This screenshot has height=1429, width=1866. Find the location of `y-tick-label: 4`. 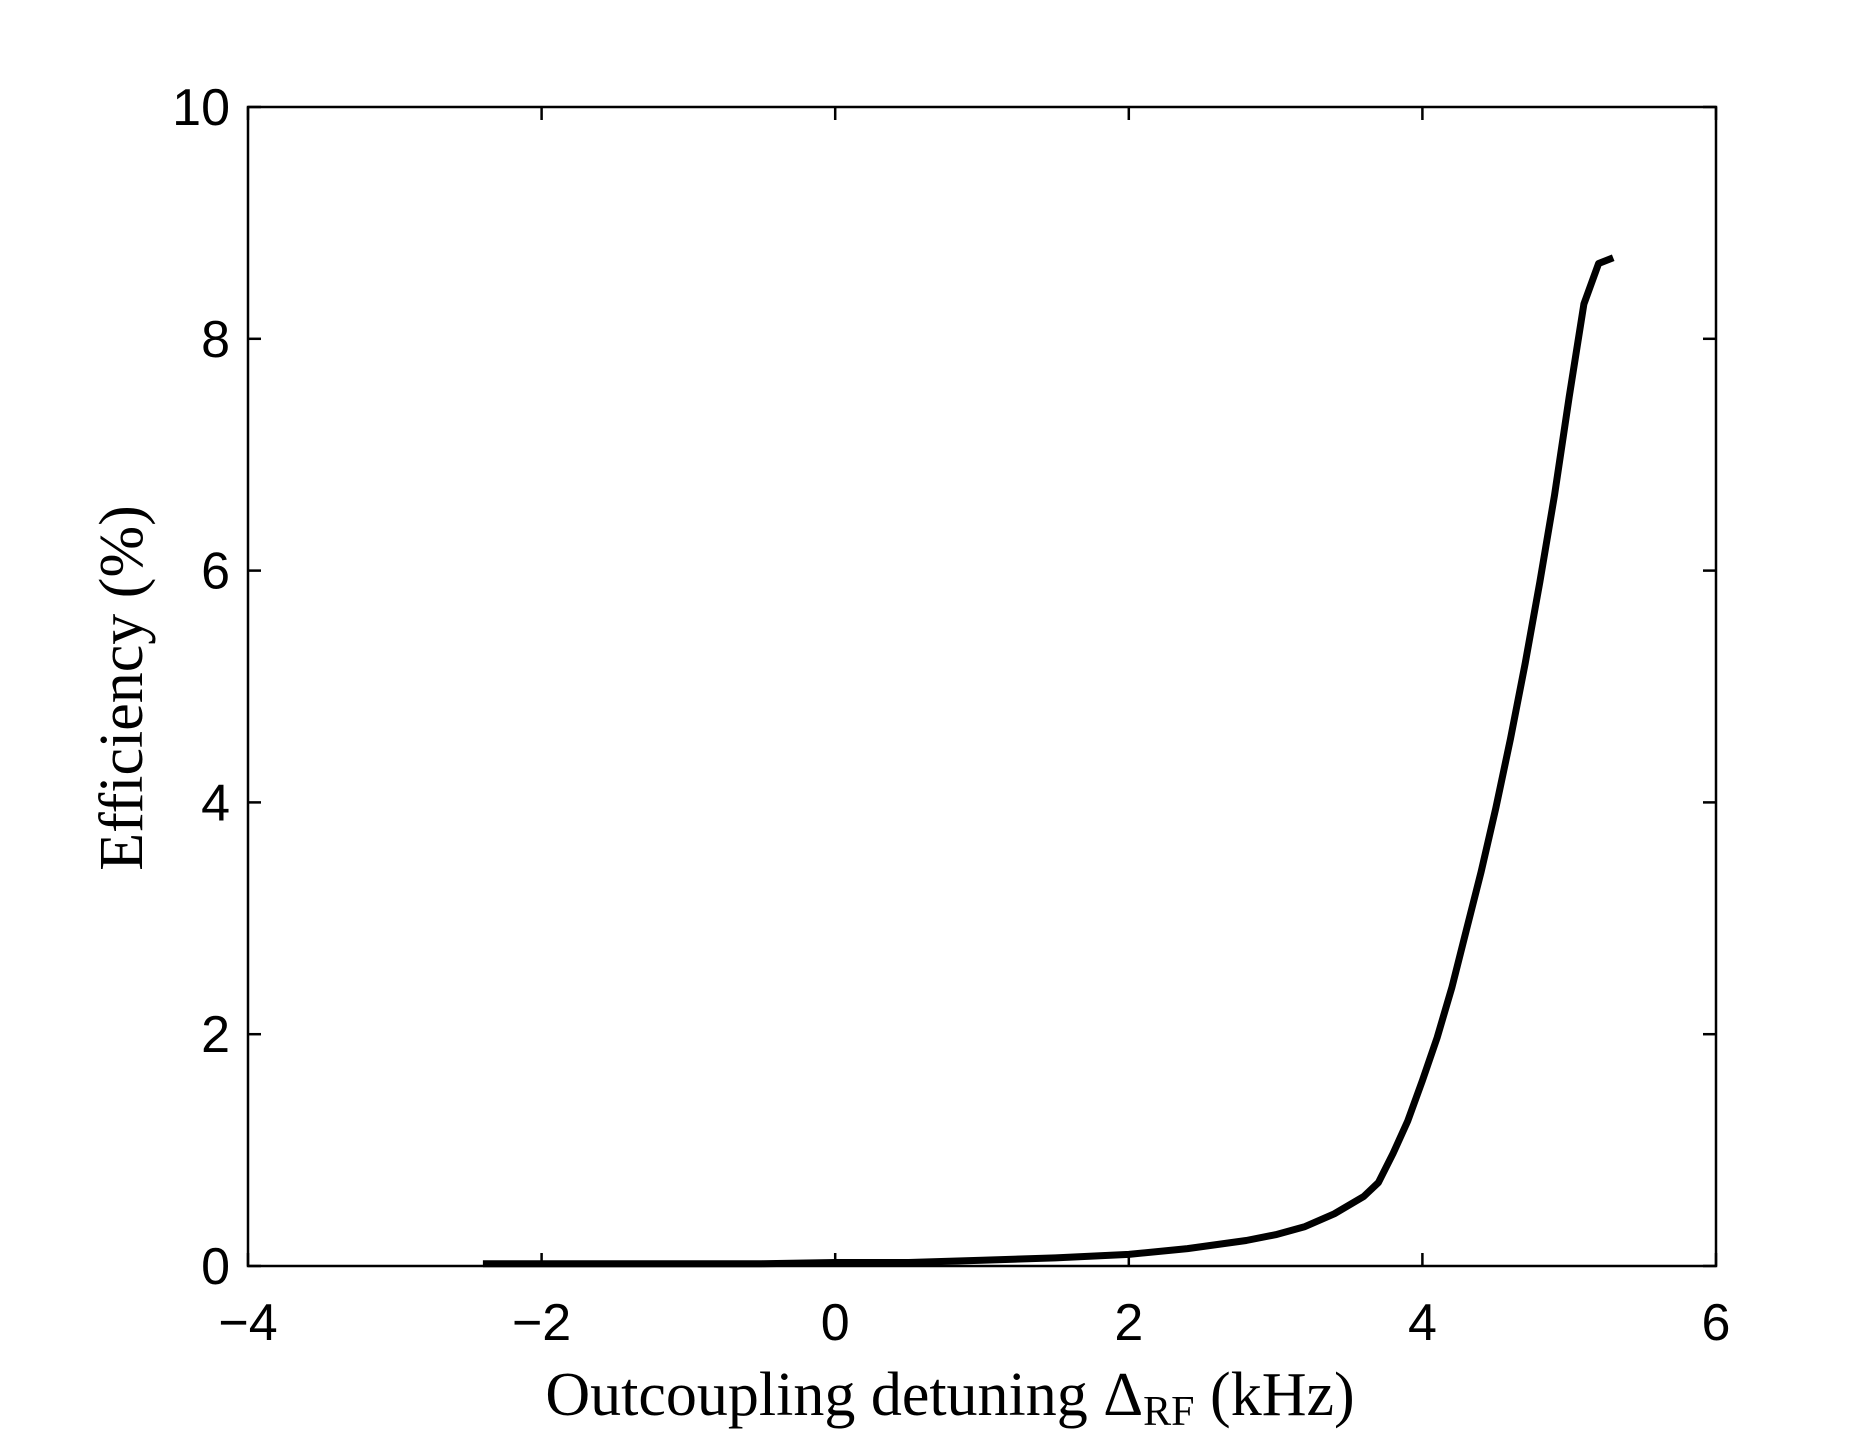

y-tick-label: 4 is located at coordinates (215, 803).